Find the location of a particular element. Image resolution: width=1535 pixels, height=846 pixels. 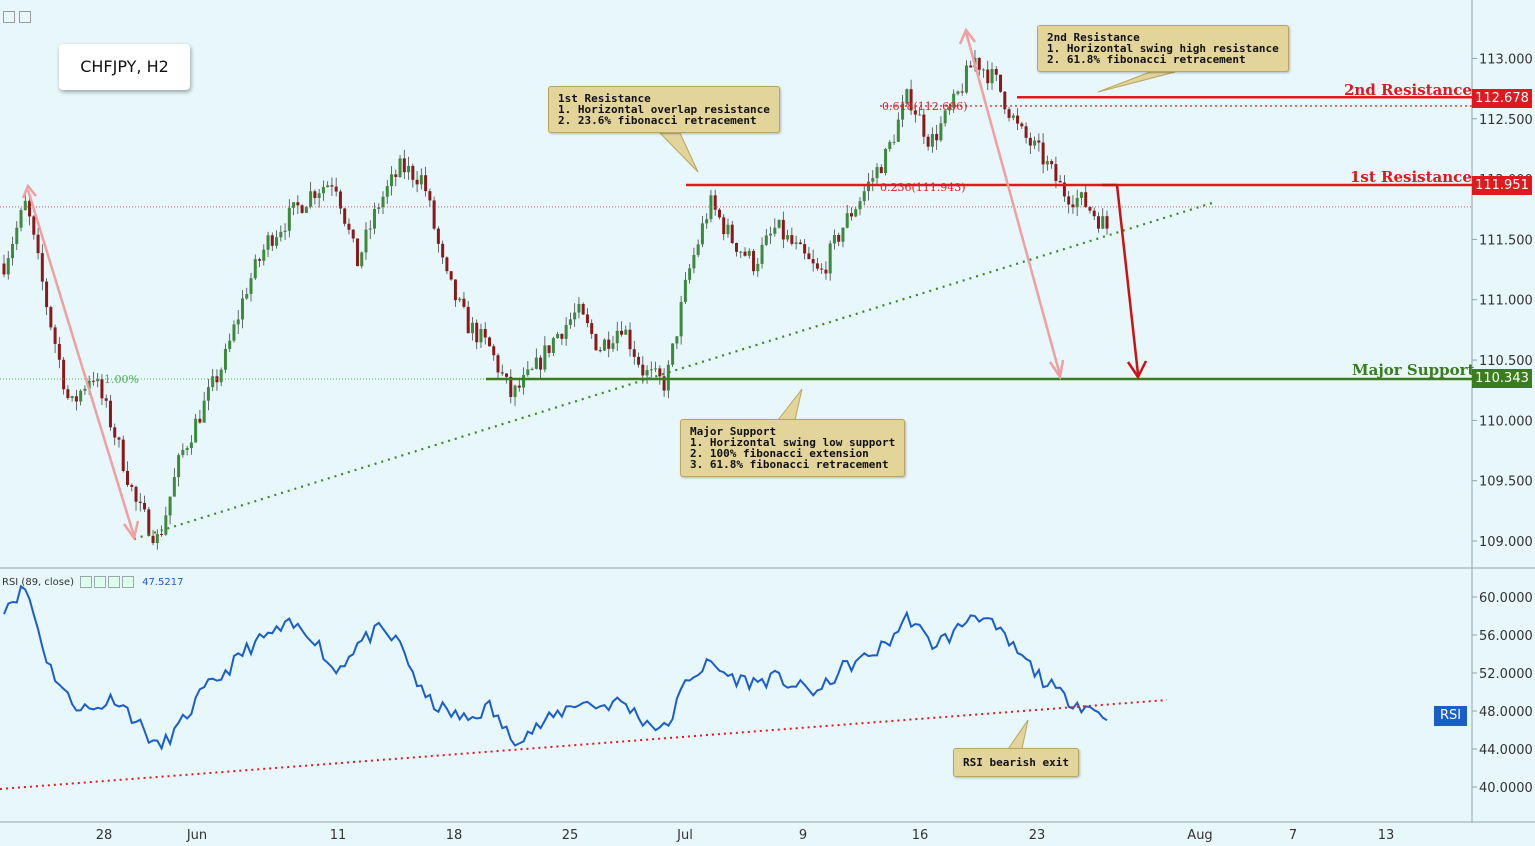

callout-line: 1. Horizontal swing low support is located at coordinates (793, 442).